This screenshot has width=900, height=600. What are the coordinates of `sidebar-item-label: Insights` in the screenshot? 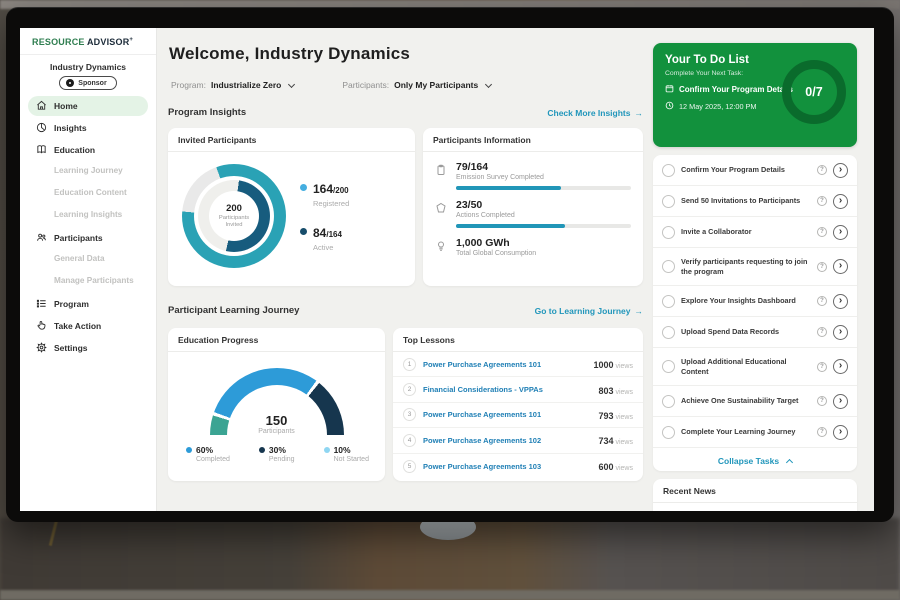 It's located at (70, 128).